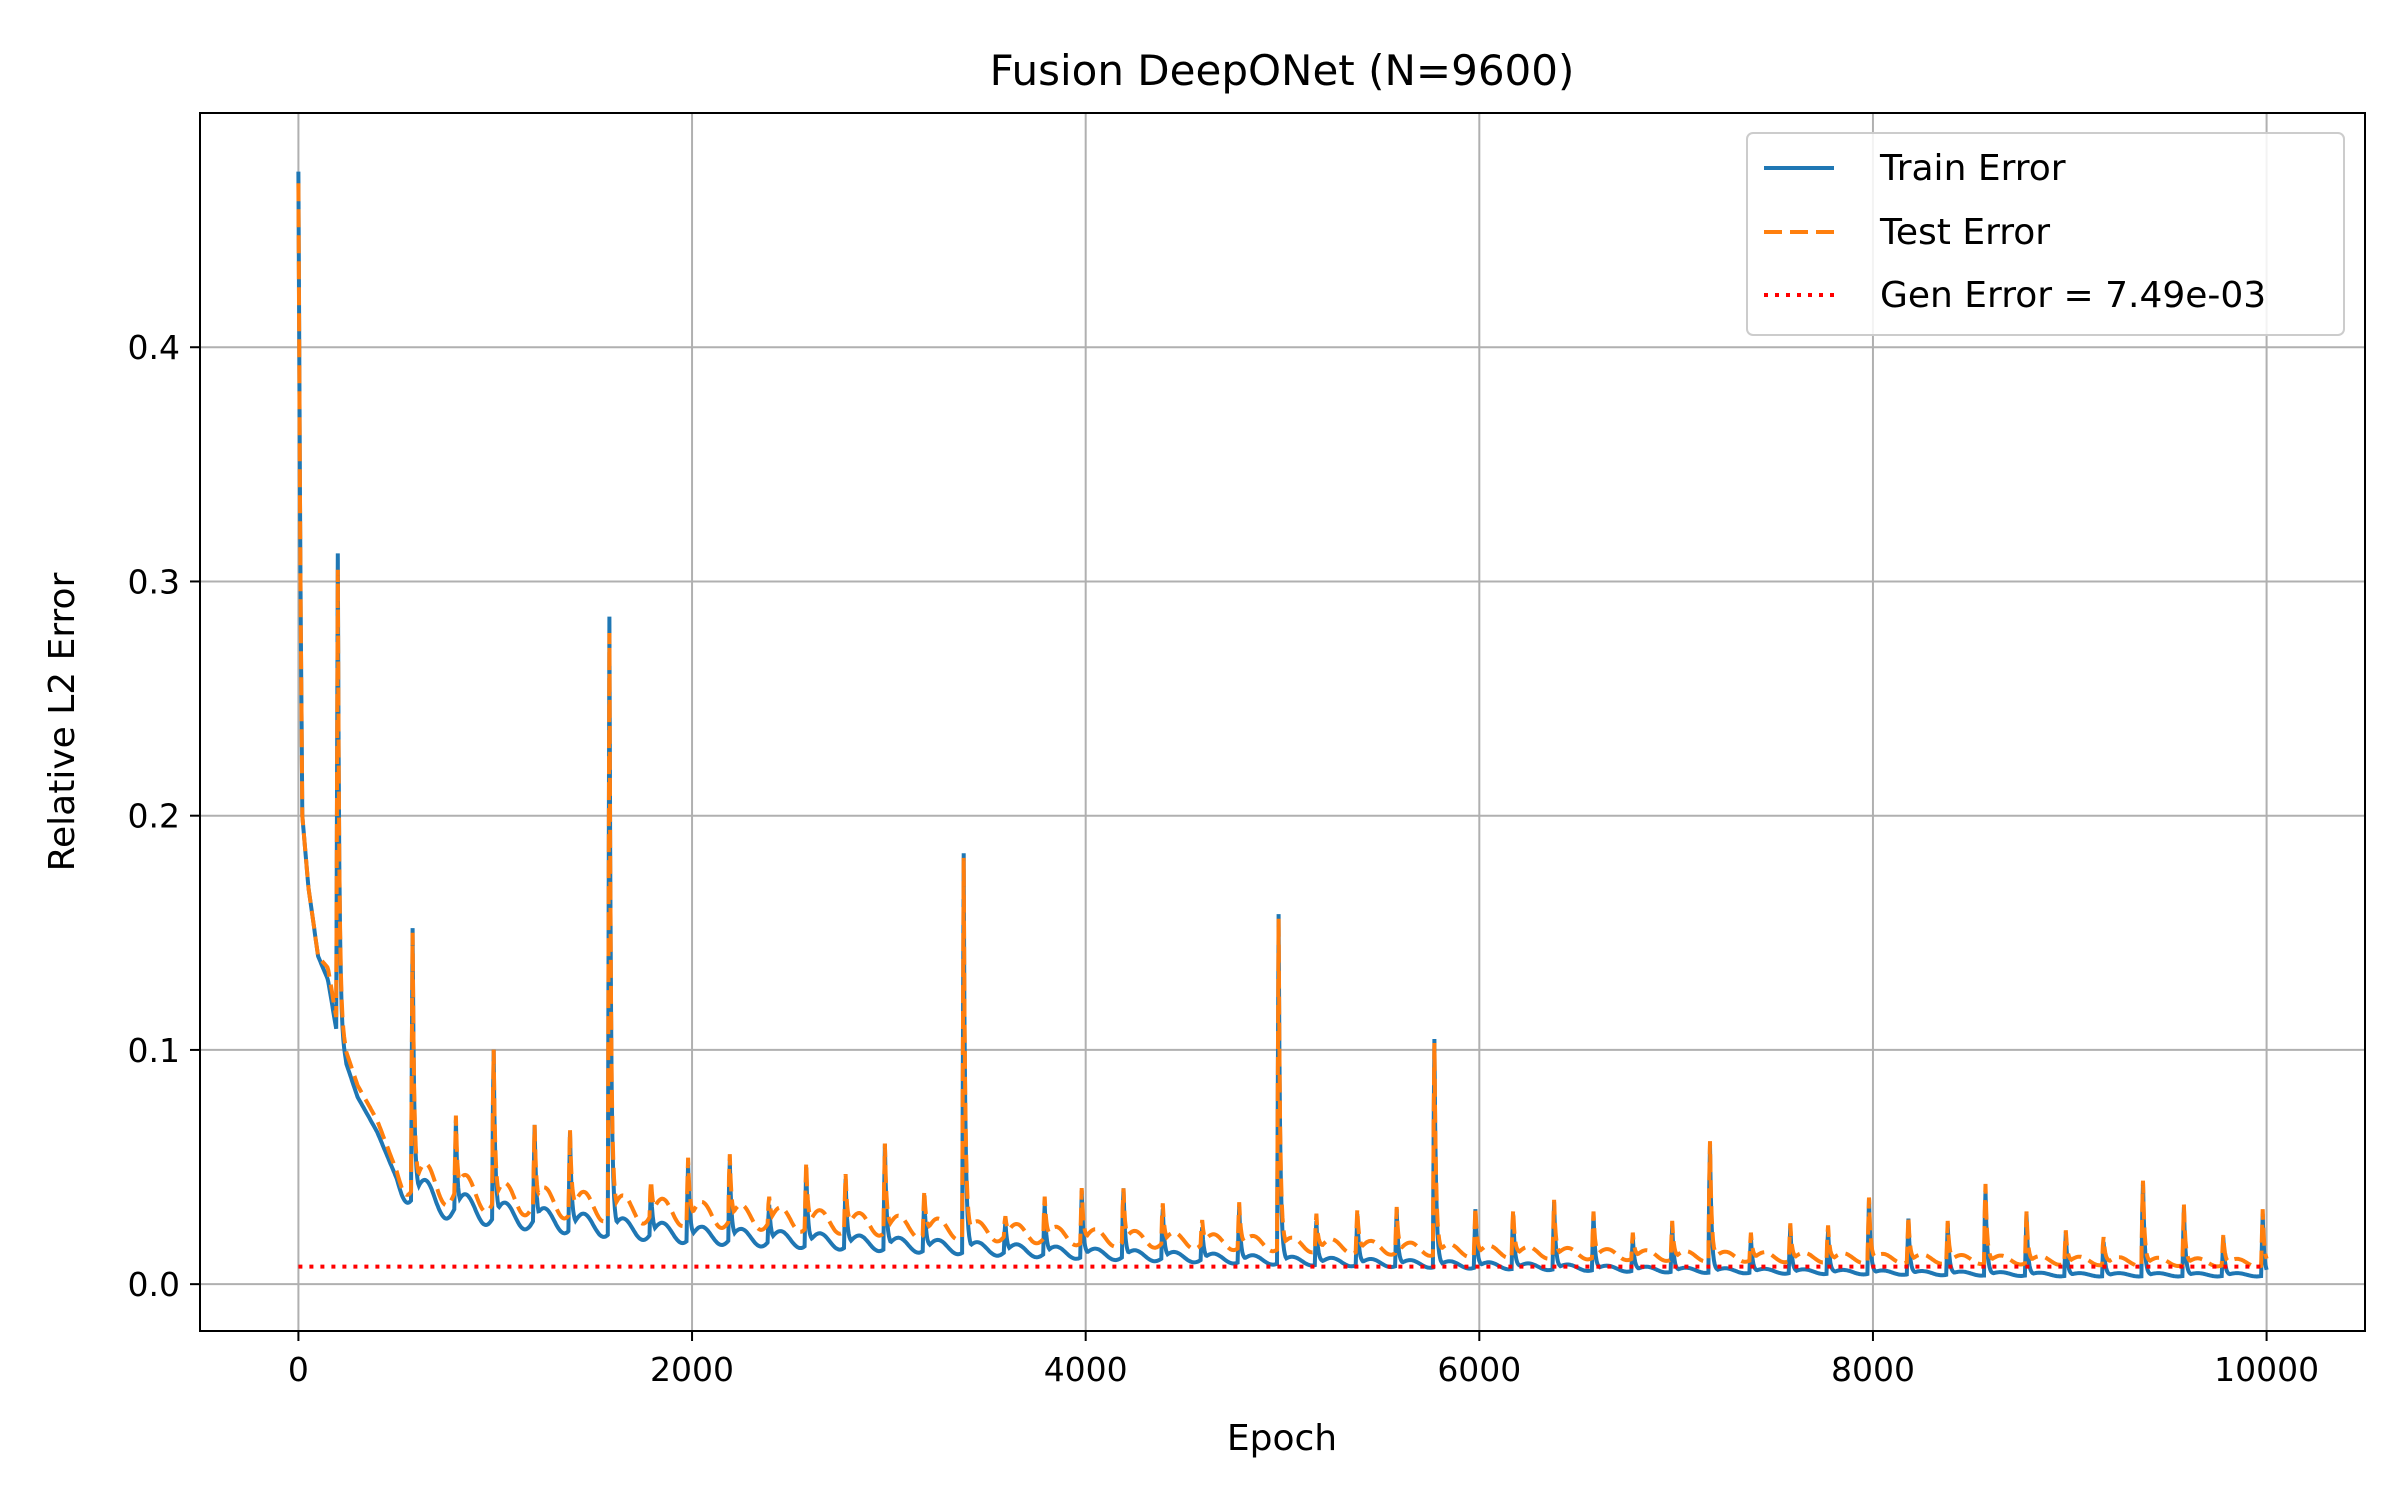 The width and height of the screenshot is (2400, 1500). I want to click on y-tick-label: 0.2, so click(154, 816).